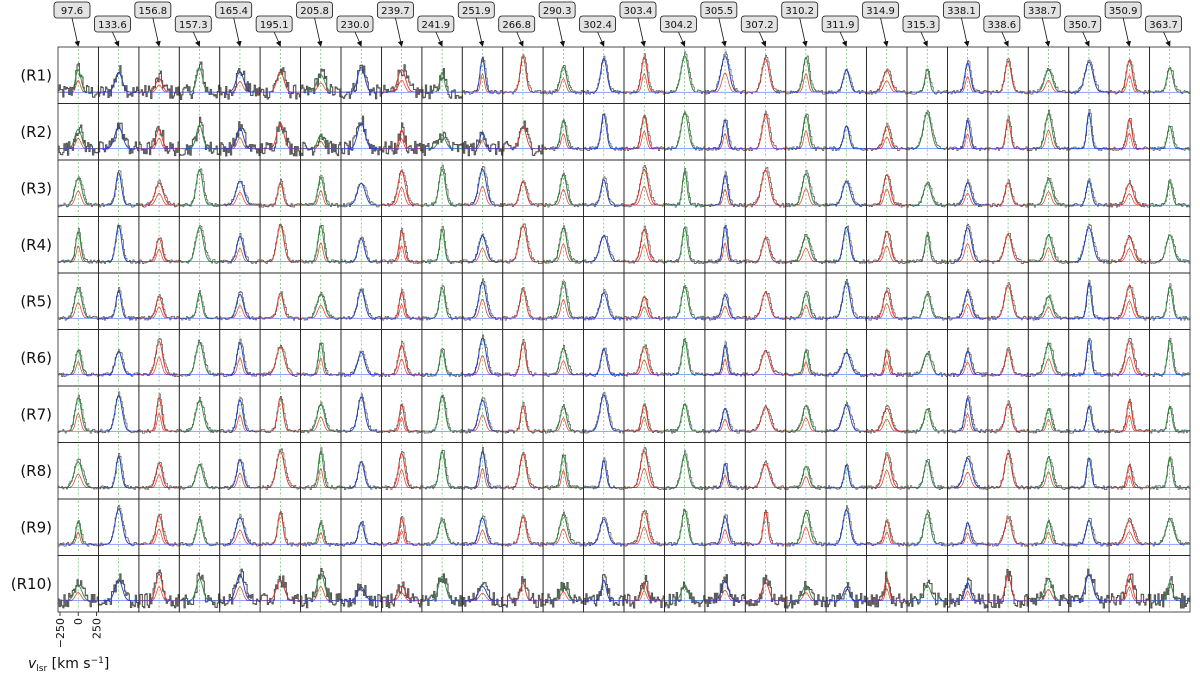 The image size is (1200, 674). Describe the element at coordinates (1082, 25) in the screenshot. I see `frequency-label: 350.7` at that location.